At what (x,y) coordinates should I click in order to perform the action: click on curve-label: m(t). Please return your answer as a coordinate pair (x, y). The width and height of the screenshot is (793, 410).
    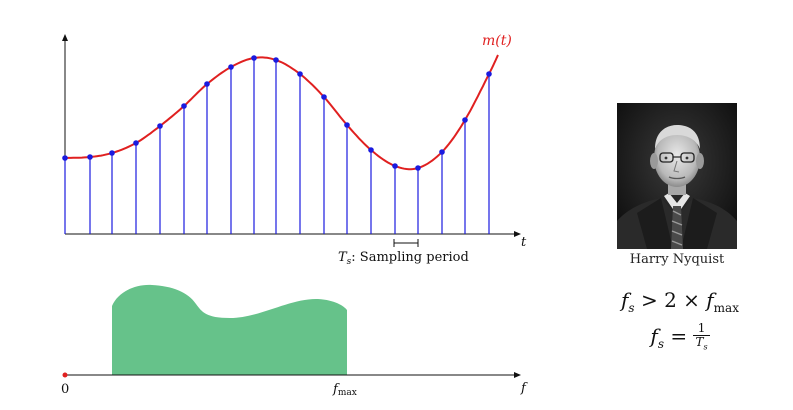
    Looking at the image, I should click on (497, 41).